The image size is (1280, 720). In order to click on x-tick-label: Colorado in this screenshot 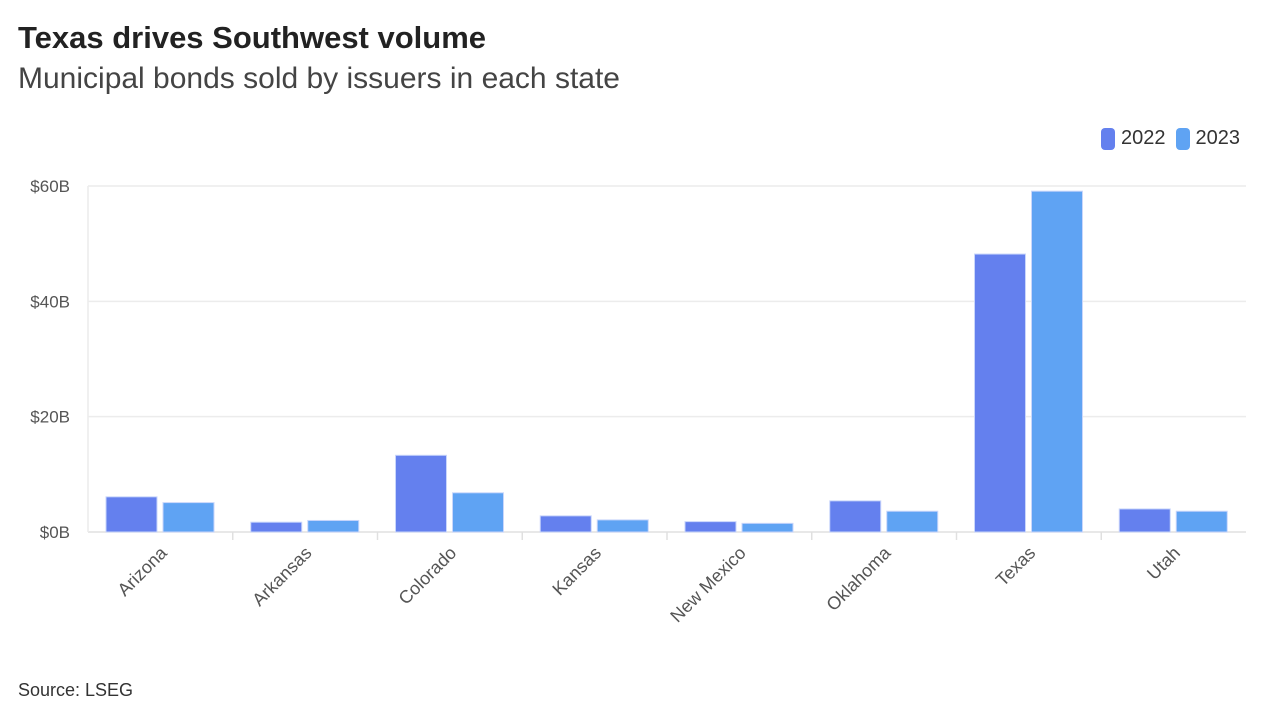, I will do `click(428, 576)`.